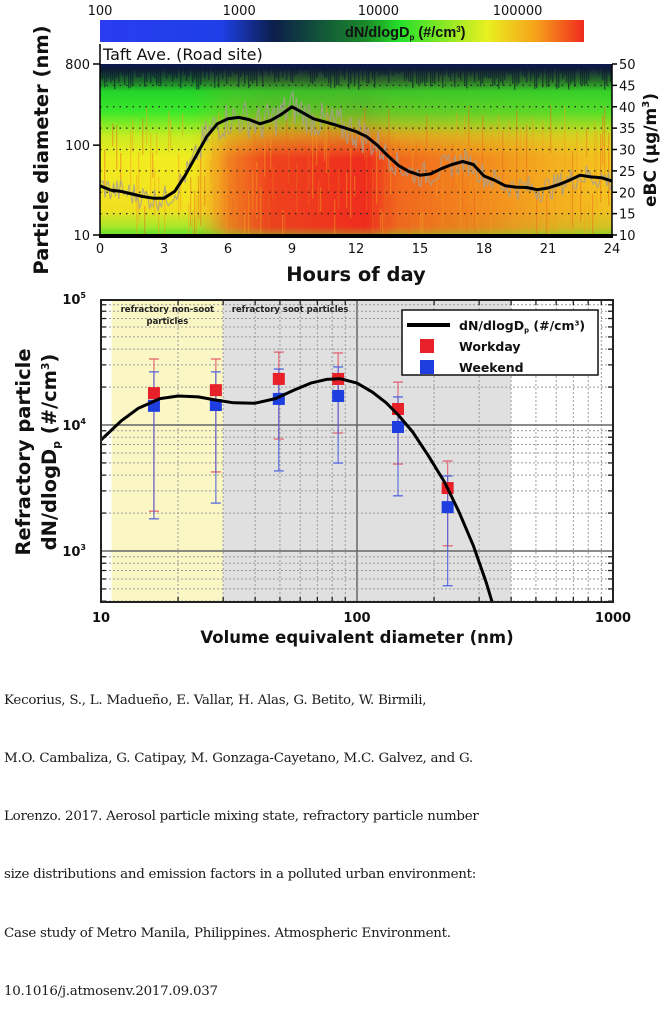 The width and height of the screenshot is (663, 1021). What do you see at coordinates (356, 152) in the screenshot?
I see `ebc-mean-line` at bounding box center [356, 152].